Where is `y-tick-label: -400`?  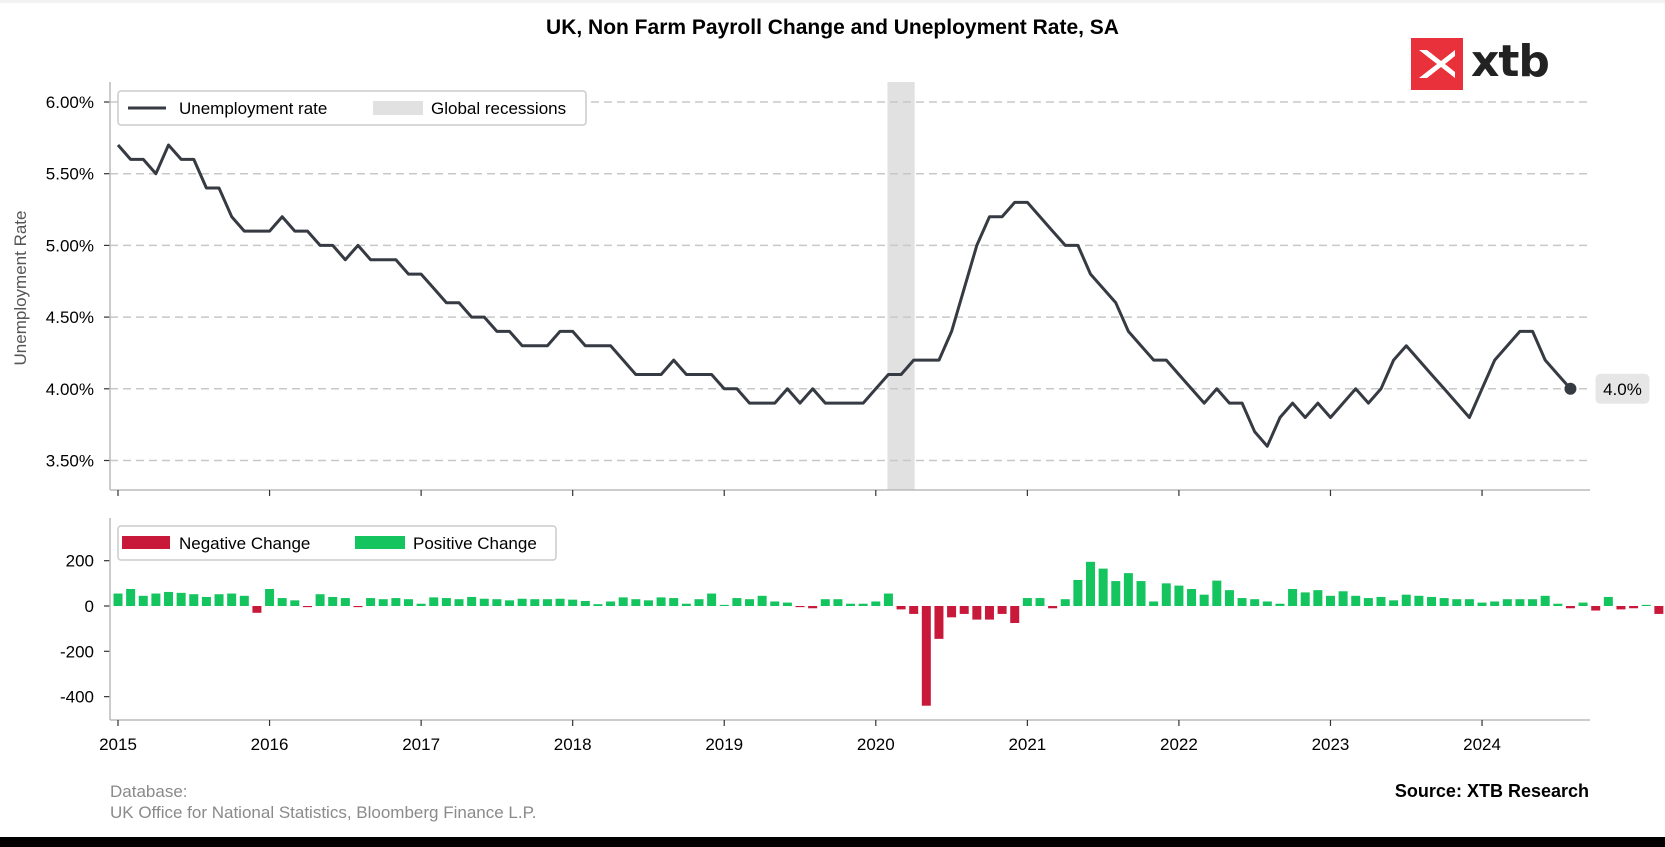 y-tick-label: -400 is located at coordinates (77, 697).